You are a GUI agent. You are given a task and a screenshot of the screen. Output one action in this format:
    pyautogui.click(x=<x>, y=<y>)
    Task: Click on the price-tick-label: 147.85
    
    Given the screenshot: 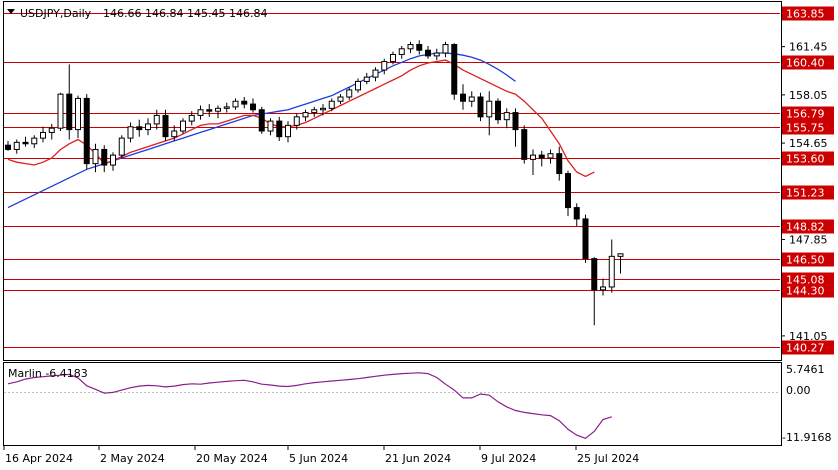 What is the action you would take?
    pyautogui.click(x=808, y=239)
    